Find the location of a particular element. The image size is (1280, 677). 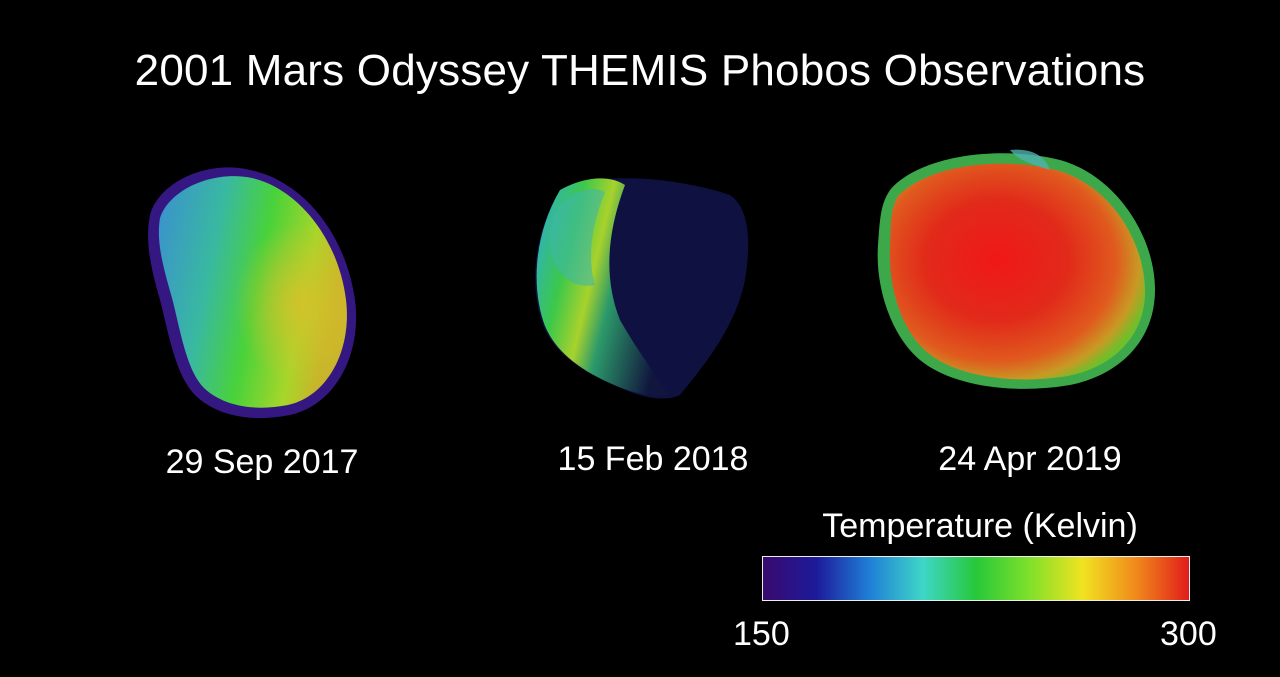

phobos-image-2017 is located at coordinates (252, 293).